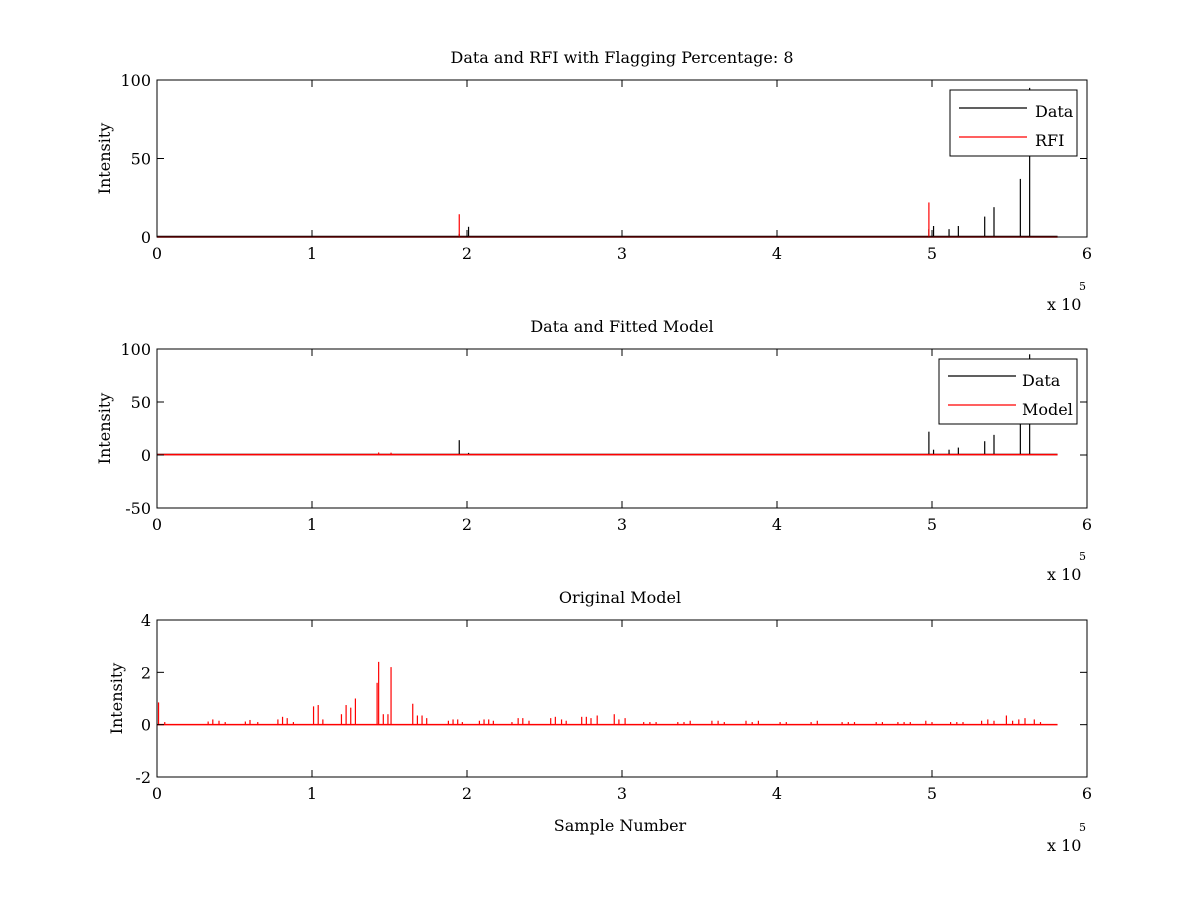 The image size is (1200, 900). I want to click on subplot-3-series, so click(607, 693).